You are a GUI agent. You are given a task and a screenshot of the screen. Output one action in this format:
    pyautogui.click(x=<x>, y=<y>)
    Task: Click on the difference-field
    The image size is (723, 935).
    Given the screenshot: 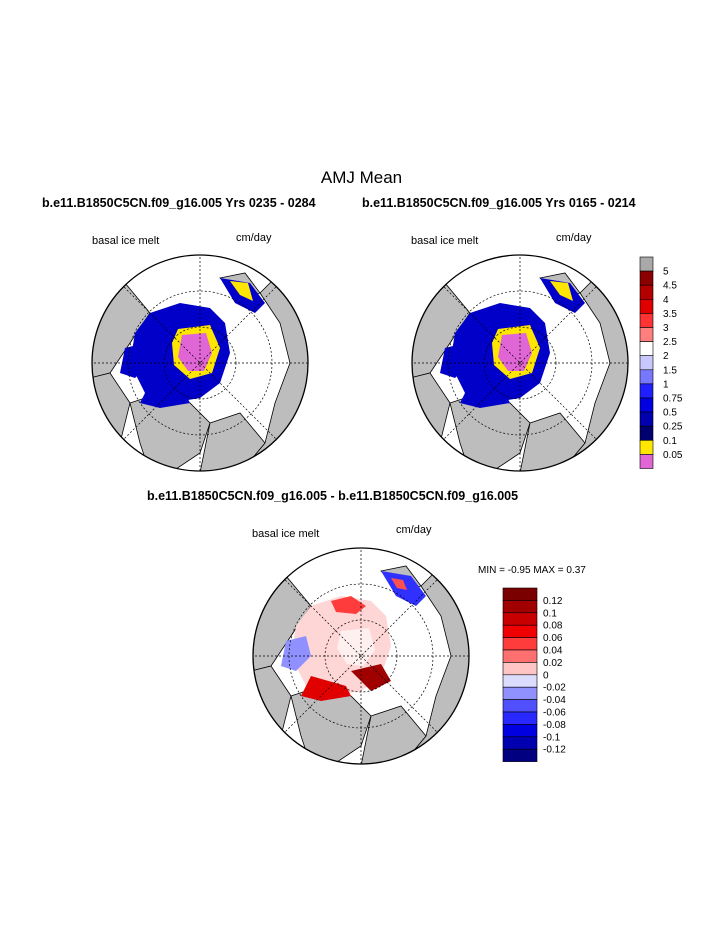 What is the action you would take?
    pyautogui.click(x=353, y=636)
    